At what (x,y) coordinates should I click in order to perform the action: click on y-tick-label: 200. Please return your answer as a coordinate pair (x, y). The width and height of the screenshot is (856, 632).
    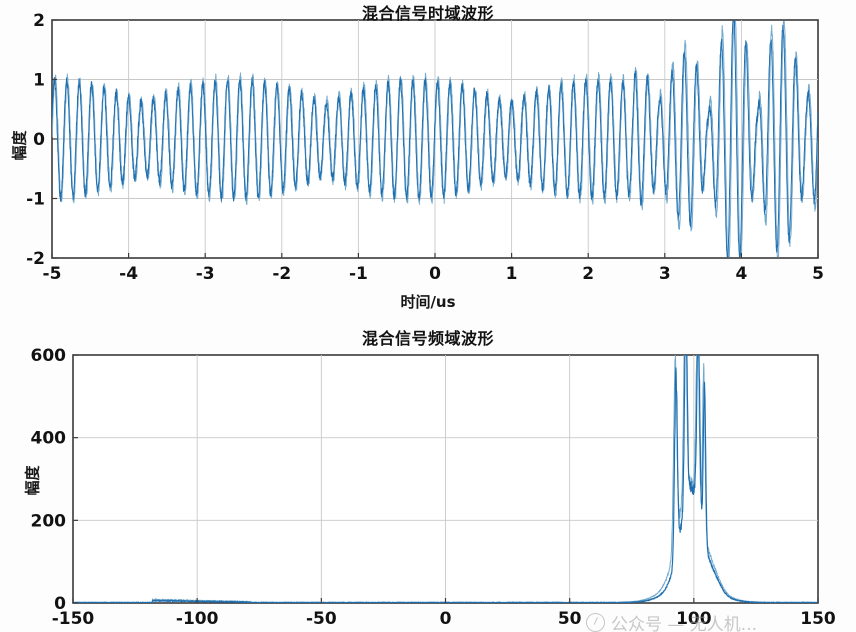
    Looking at the image, I should click on (49, 521).